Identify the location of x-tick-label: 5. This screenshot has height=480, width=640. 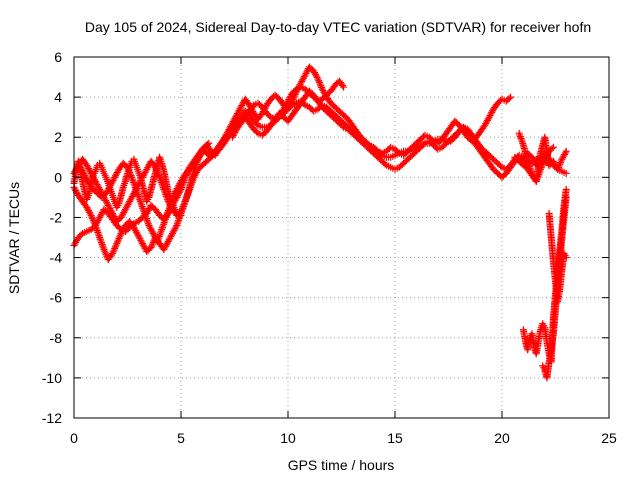
(181, 438).